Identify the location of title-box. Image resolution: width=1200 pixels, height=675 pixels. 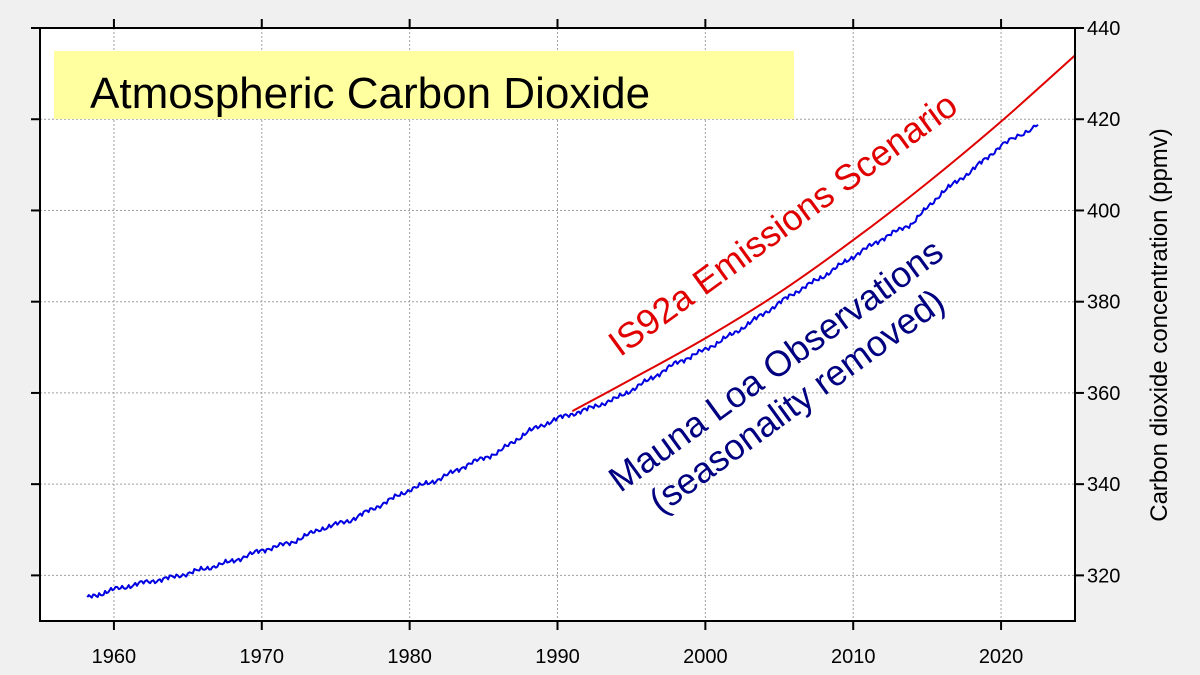
(424, 85).